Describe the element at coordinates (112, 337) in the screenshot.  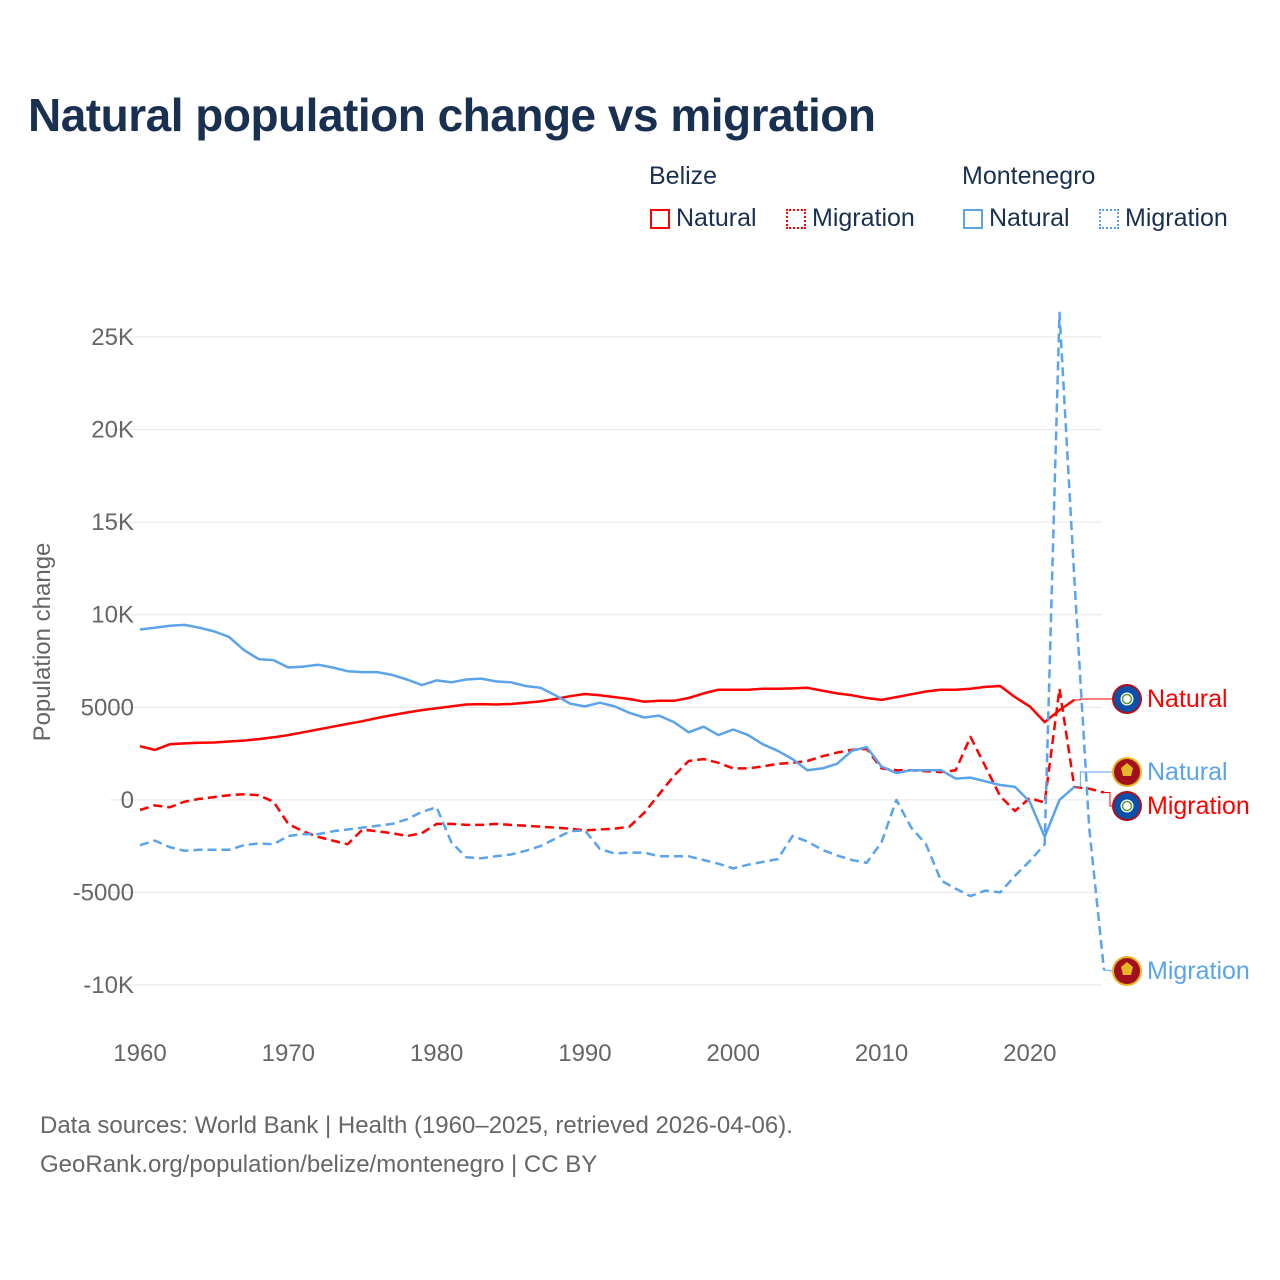
I see `y-tick-label: 25K` at that location.